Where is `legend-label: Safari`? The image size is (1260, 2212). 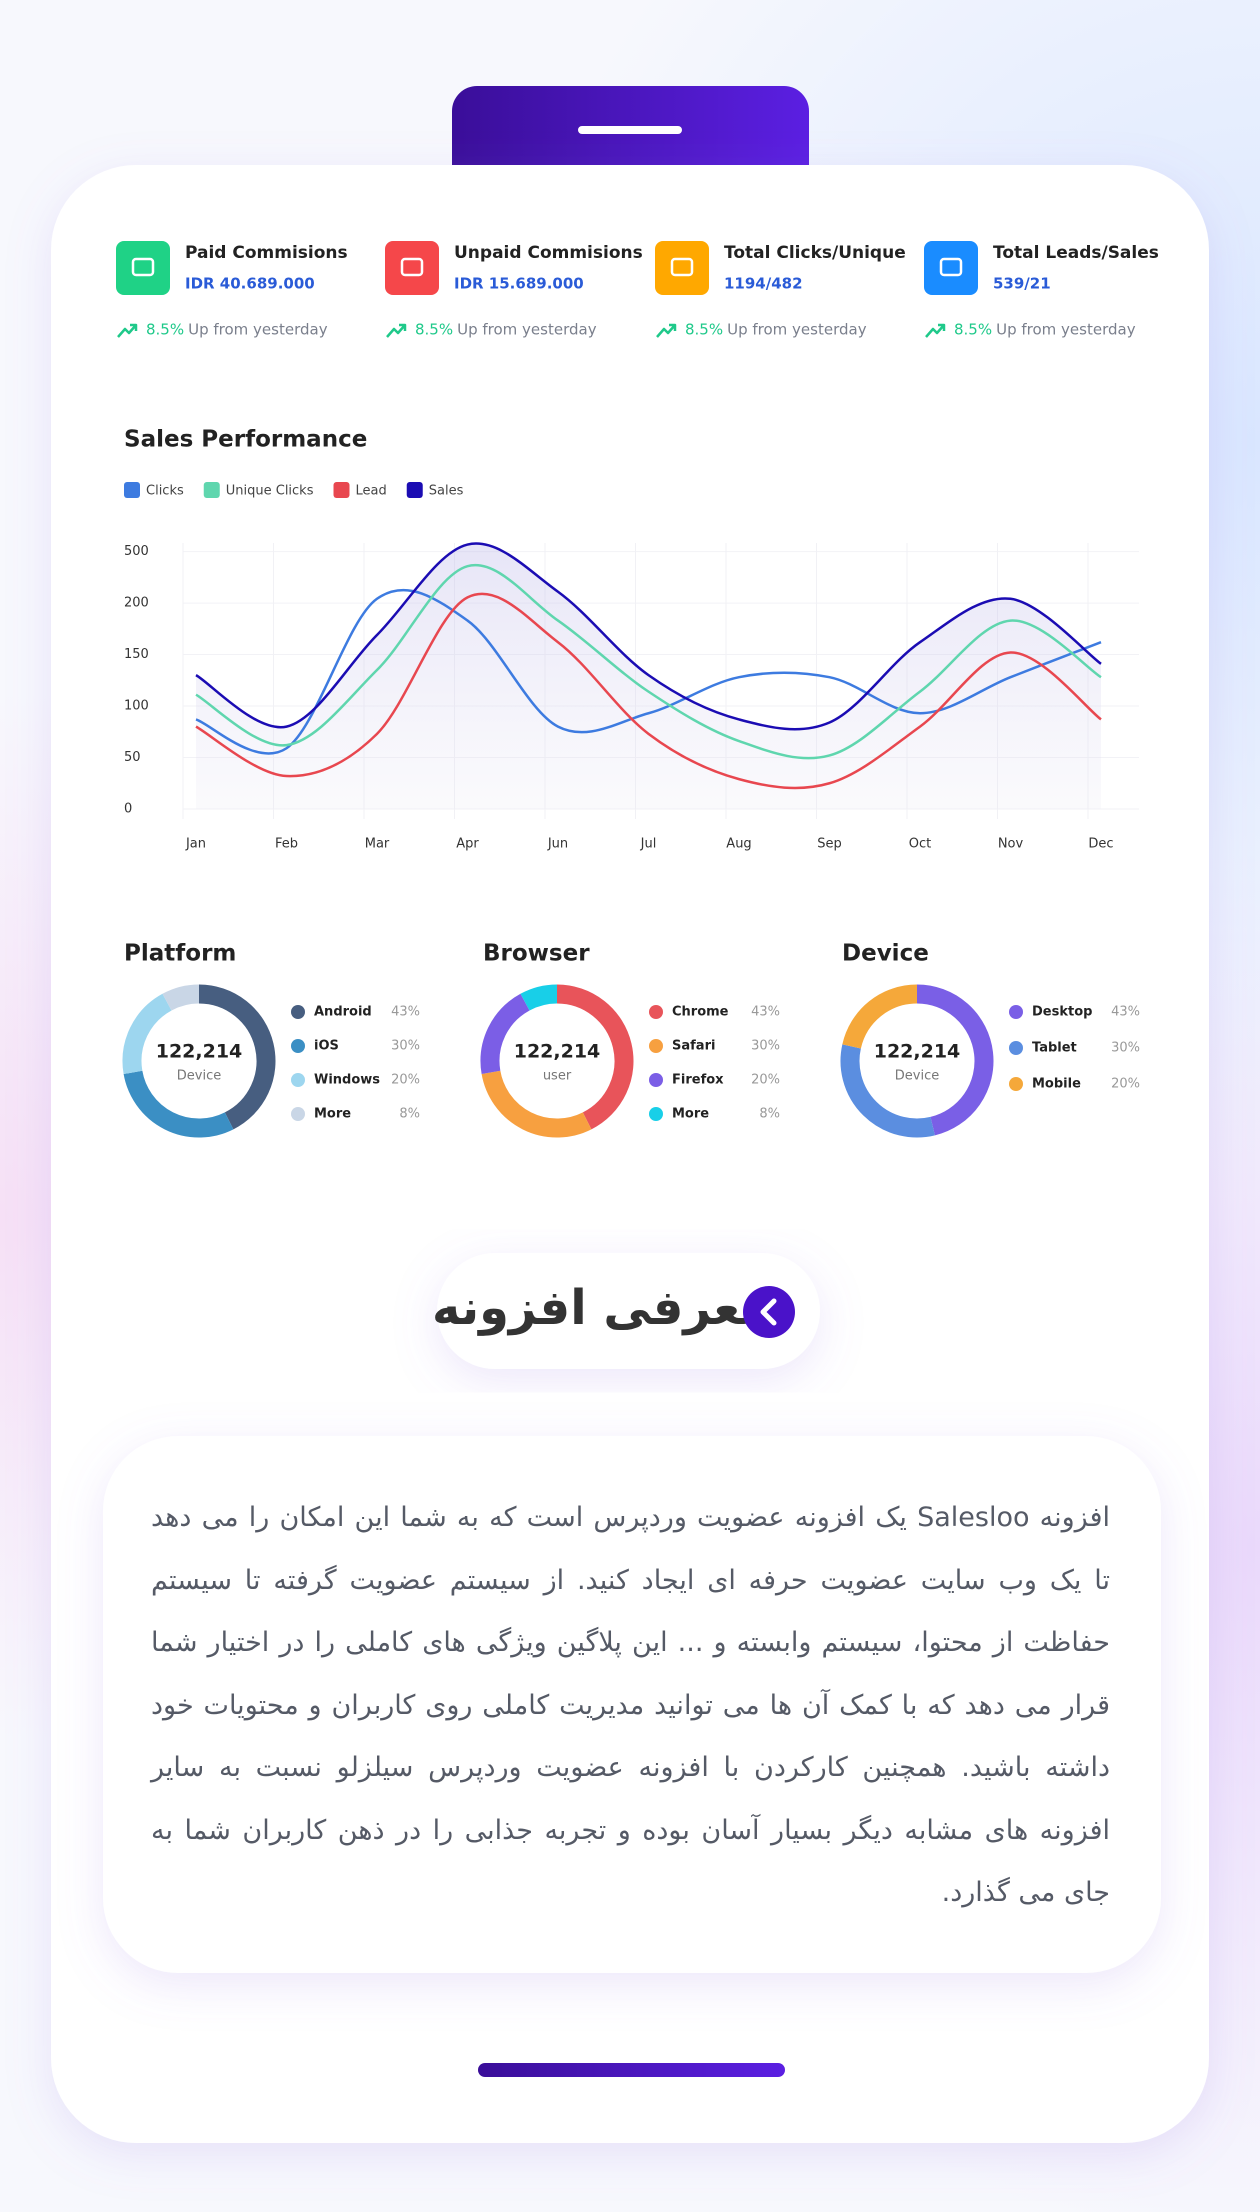
legend-label: Safari is located at coordinates (693, 1046).